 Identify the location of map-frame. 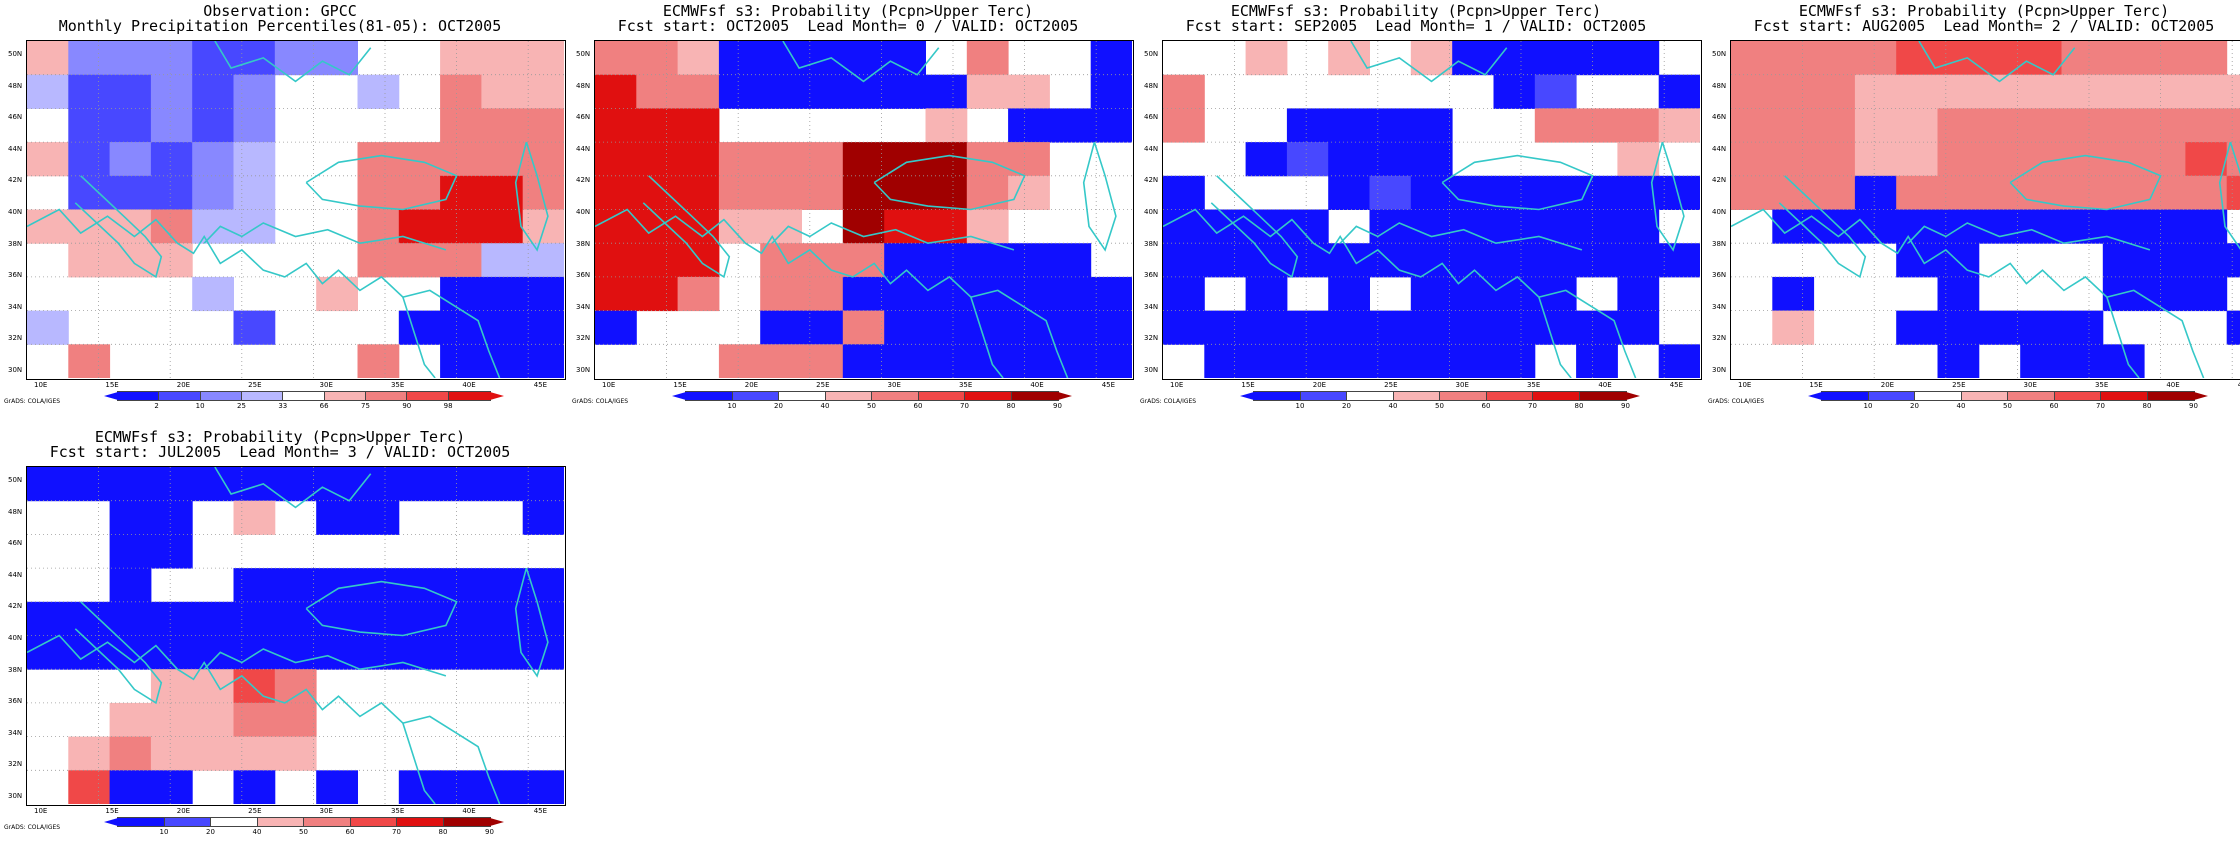
(1432, 210).